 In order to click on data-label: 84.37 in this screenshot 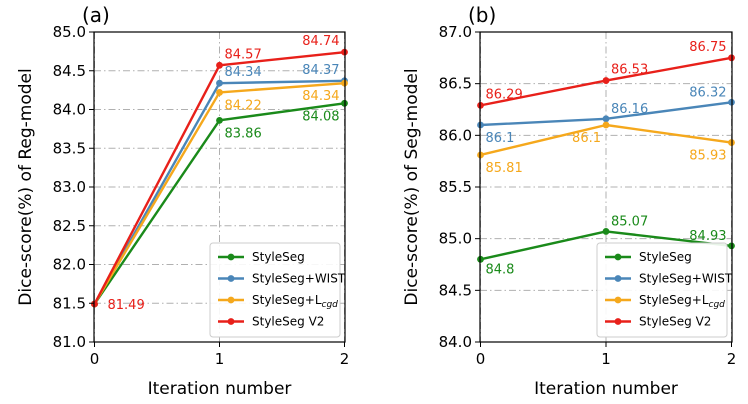, I will do `click(320, 70)`.